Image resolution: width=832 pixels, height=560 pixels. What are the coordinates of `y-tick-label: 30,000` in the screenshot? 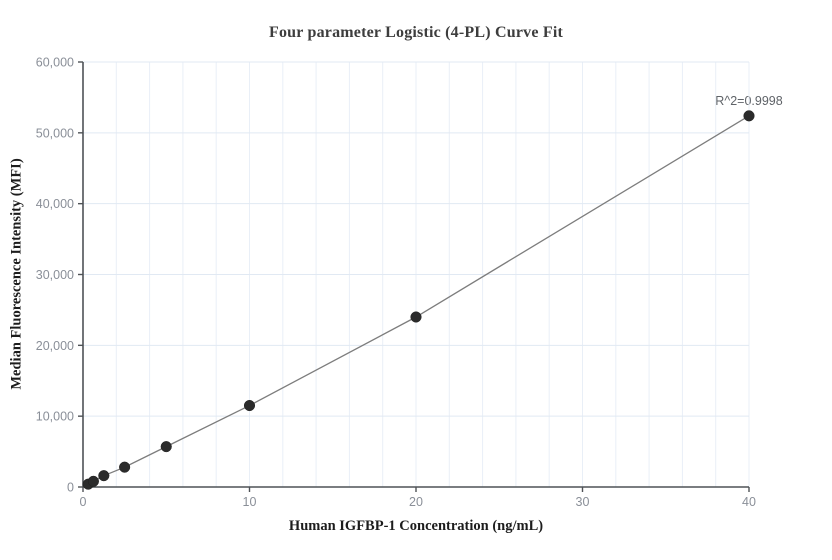 It's located at (55, 275).